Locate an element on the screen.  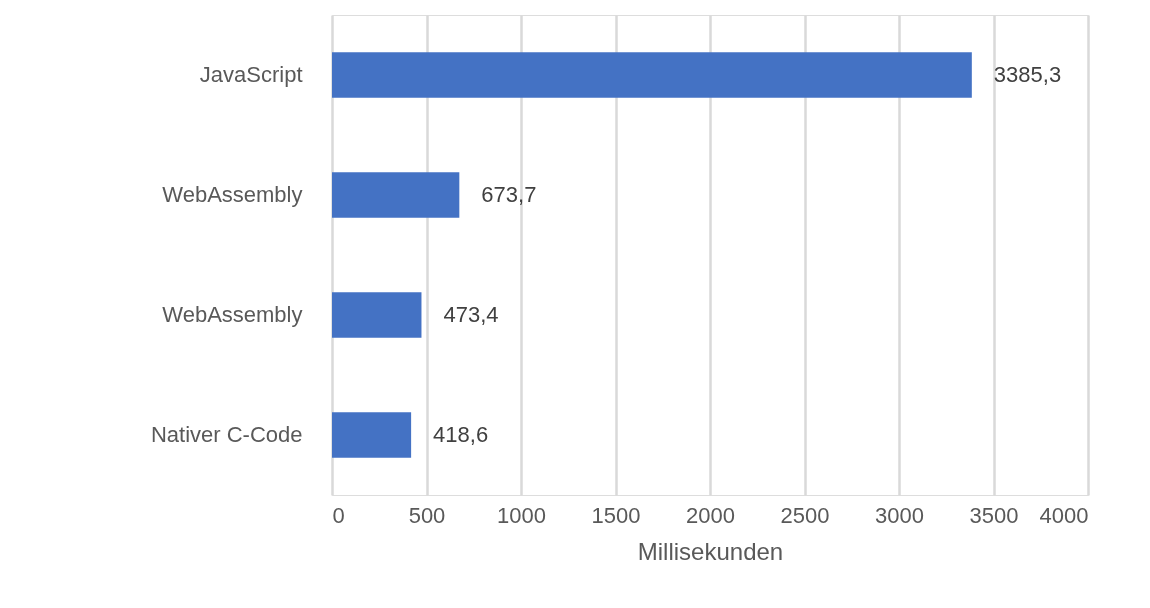
x-tick-label: 0 is located at coordinates (338, 515).